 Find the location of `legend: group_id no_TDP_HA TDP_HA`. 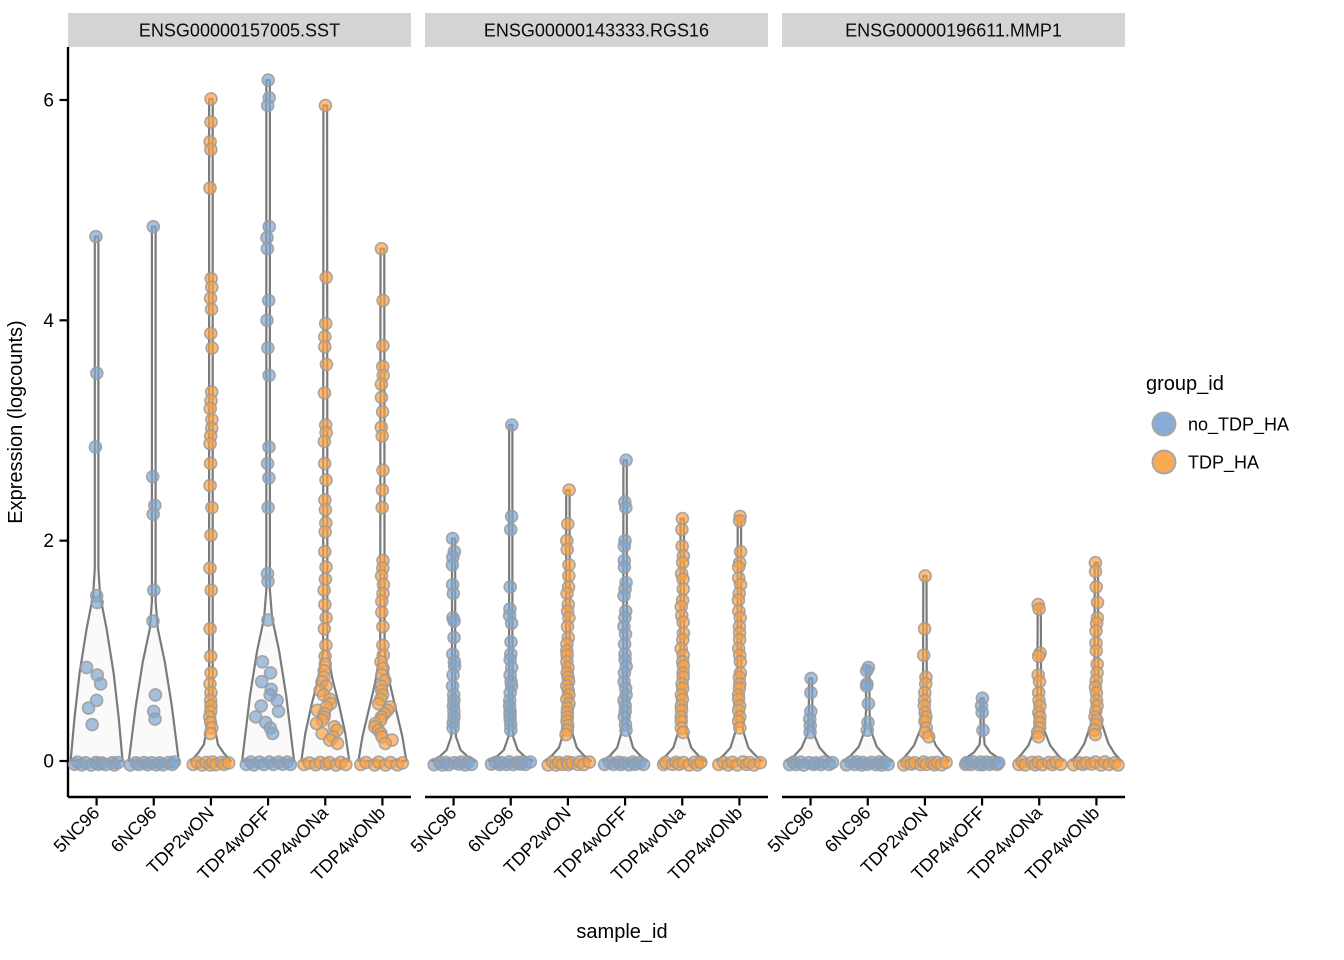

legend: group_id no_TDP_HA TDP_HA is located at coordinates (1217, 424).